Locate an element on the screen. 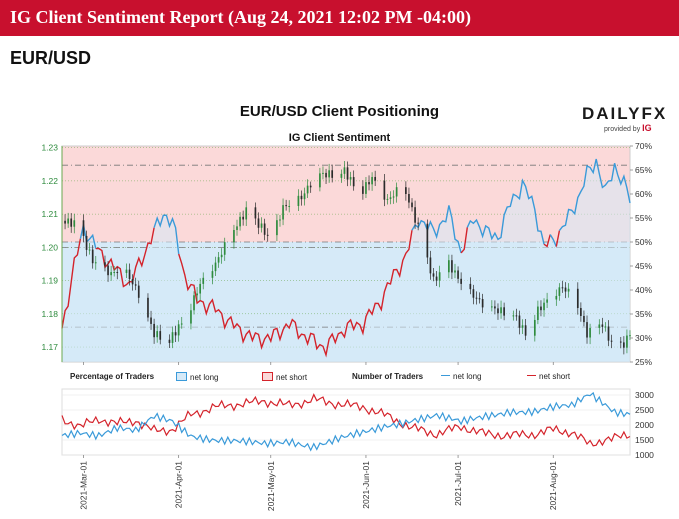 The image size is (679, 519). date-tick-label: 2021-May-01 is located at coordinates (271, 486).